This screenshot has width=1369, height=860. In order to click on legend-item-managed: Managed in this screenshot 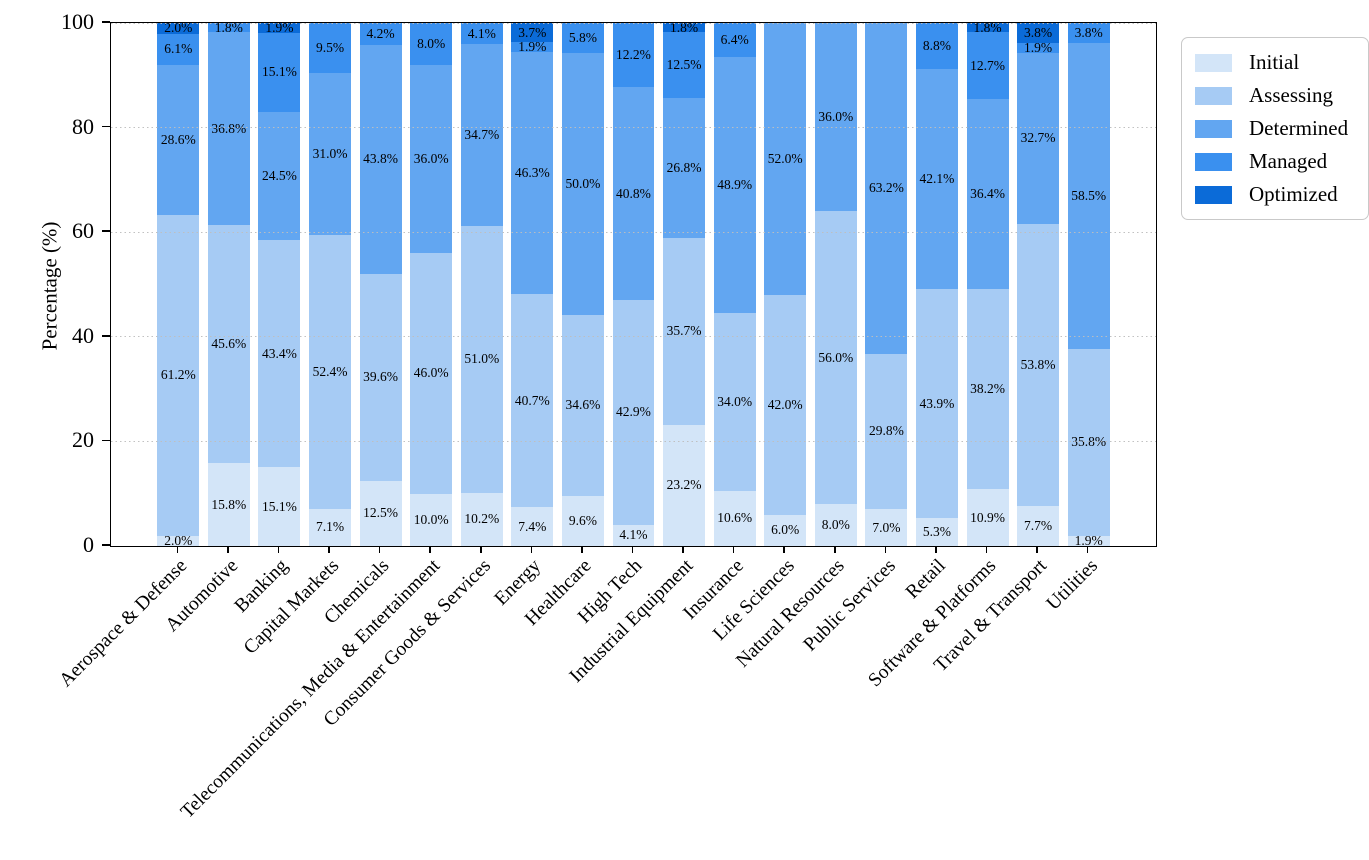, I will do `click(1271, 161)`.